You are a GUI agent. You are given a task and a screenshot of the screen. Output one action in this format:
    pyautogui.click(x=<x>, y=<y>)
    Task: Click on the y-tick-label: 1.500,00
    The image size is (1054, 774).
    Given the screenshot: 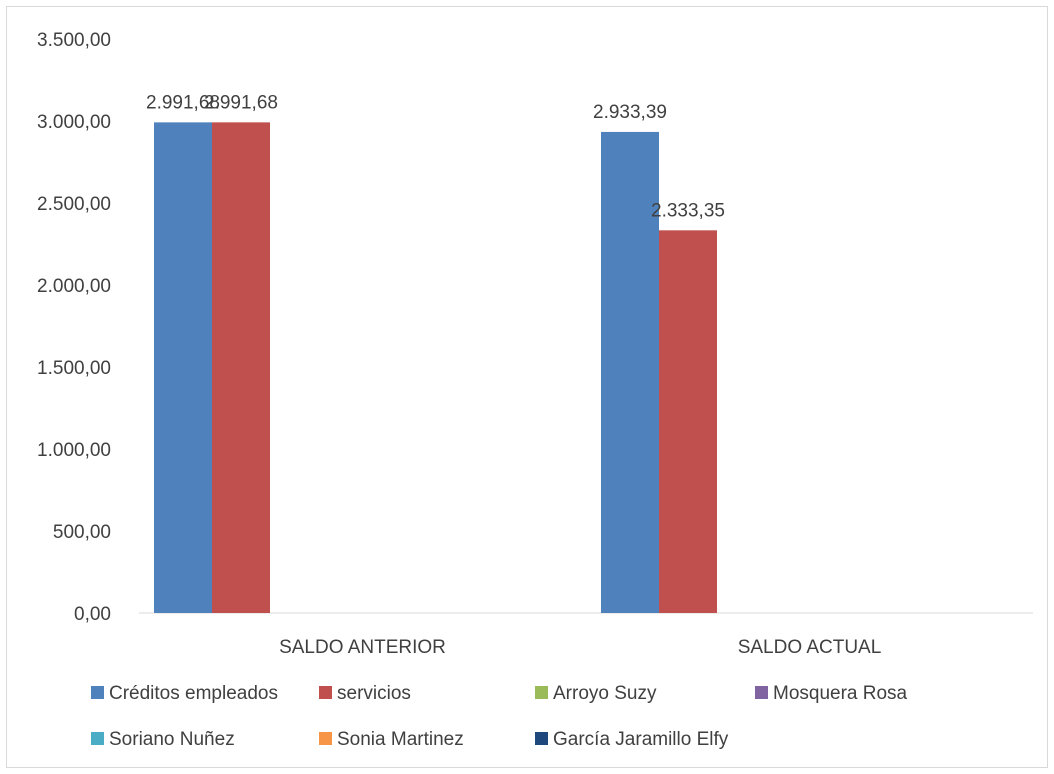 What is the action you would take?
    pyautogui.click(x=74, y=368)
    